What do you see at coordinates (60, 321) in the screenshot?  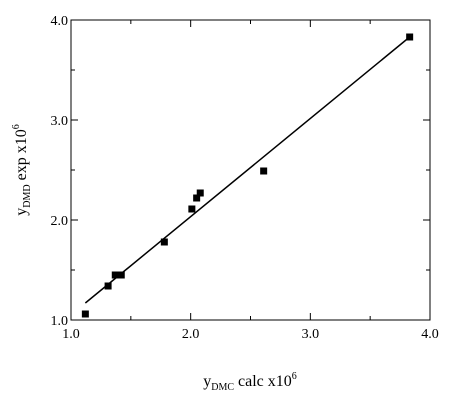 I see `y-tick-label: 1.0` at bounding box center [60, 321].